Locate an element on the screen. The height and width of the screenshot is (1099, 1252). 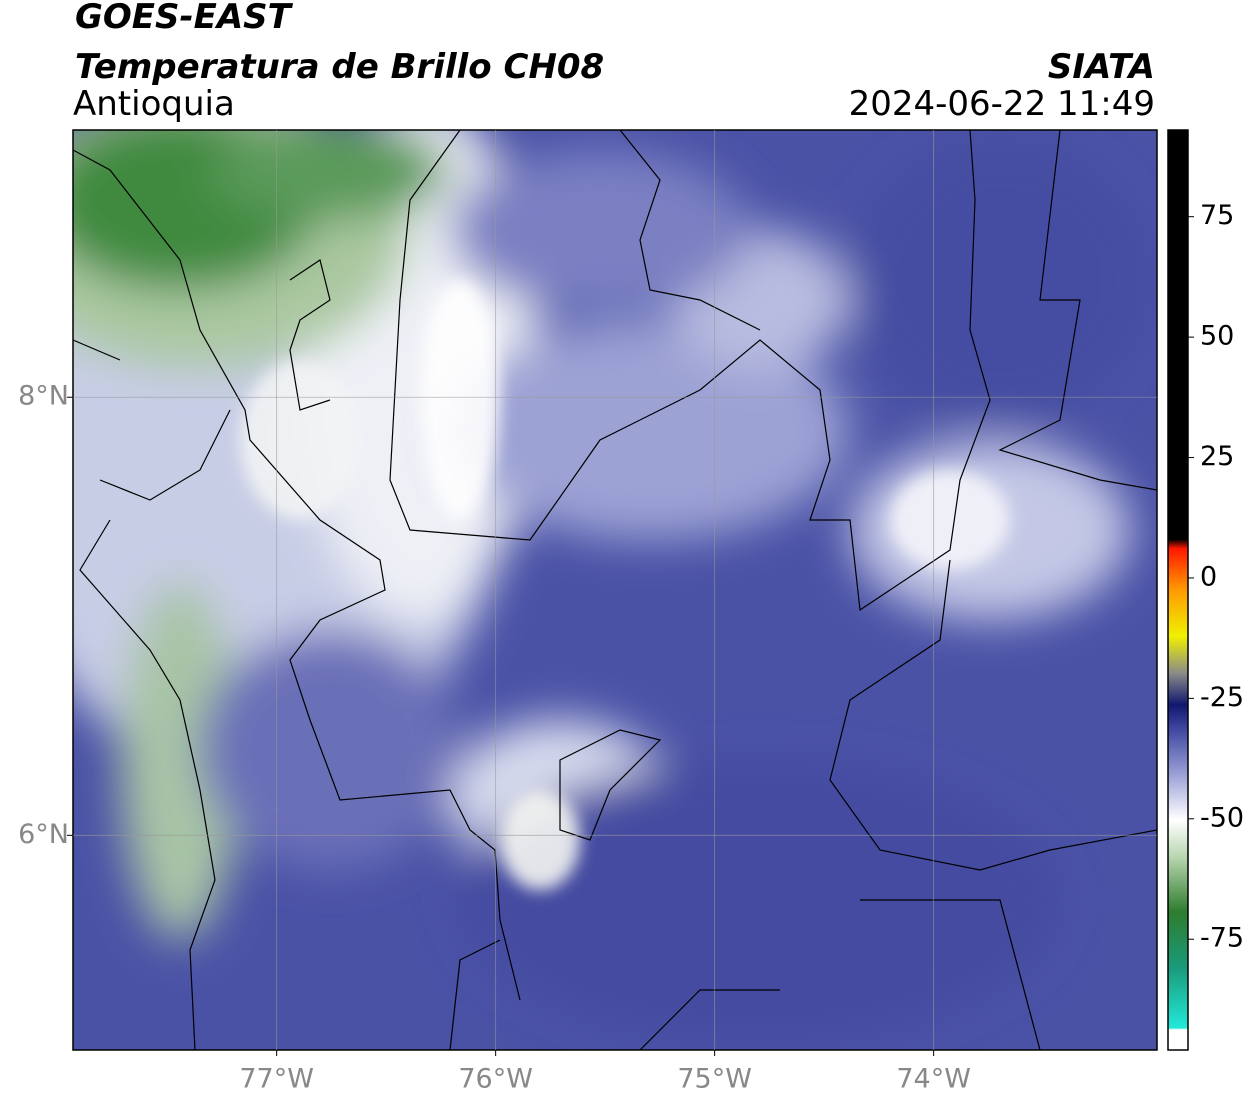
colorbar-tick-label: 0 is located at coordinates (1208, 576).